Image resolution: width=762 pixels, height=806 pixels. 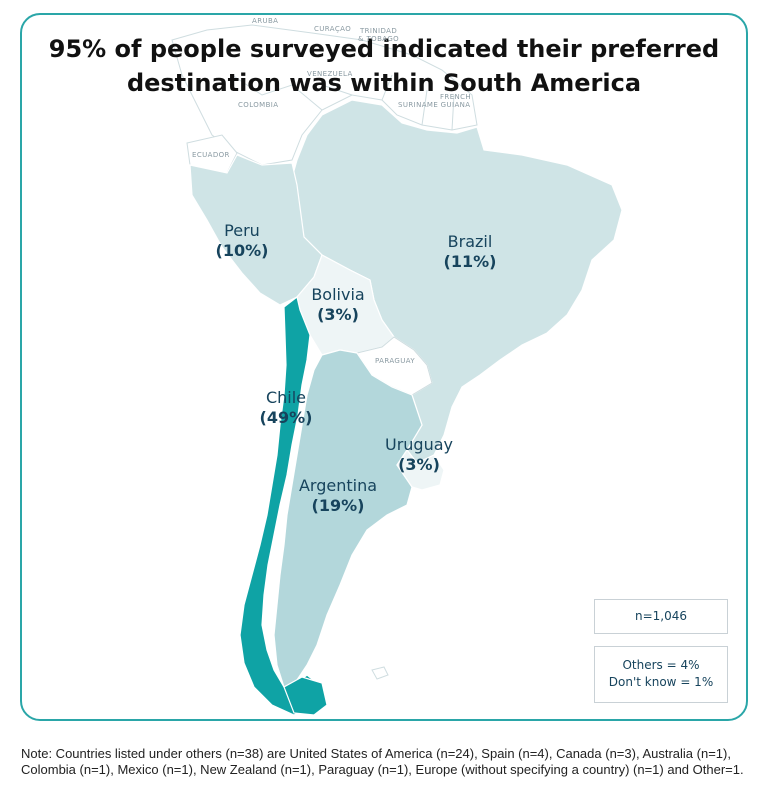 I want to click on sample-size-box: n=1,046, so click(x=661, y=616).